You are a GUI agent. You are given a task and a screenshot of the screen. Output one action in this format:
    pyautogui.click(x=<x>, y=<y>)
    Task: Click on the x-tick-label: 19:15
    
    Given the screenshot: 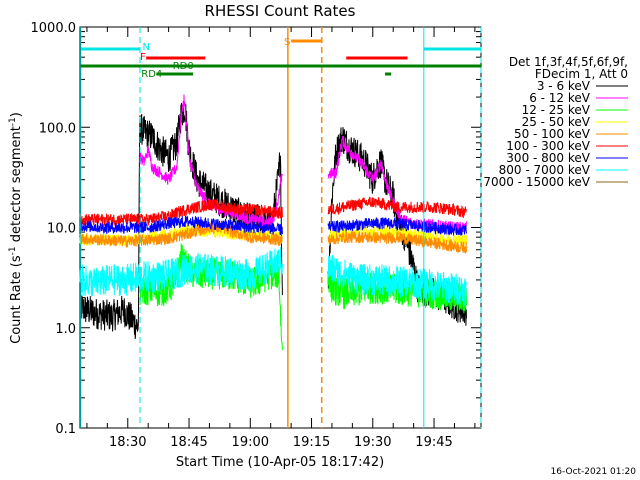 What is the action you would take?
    pyautogui.click(x=311, y=442)
    